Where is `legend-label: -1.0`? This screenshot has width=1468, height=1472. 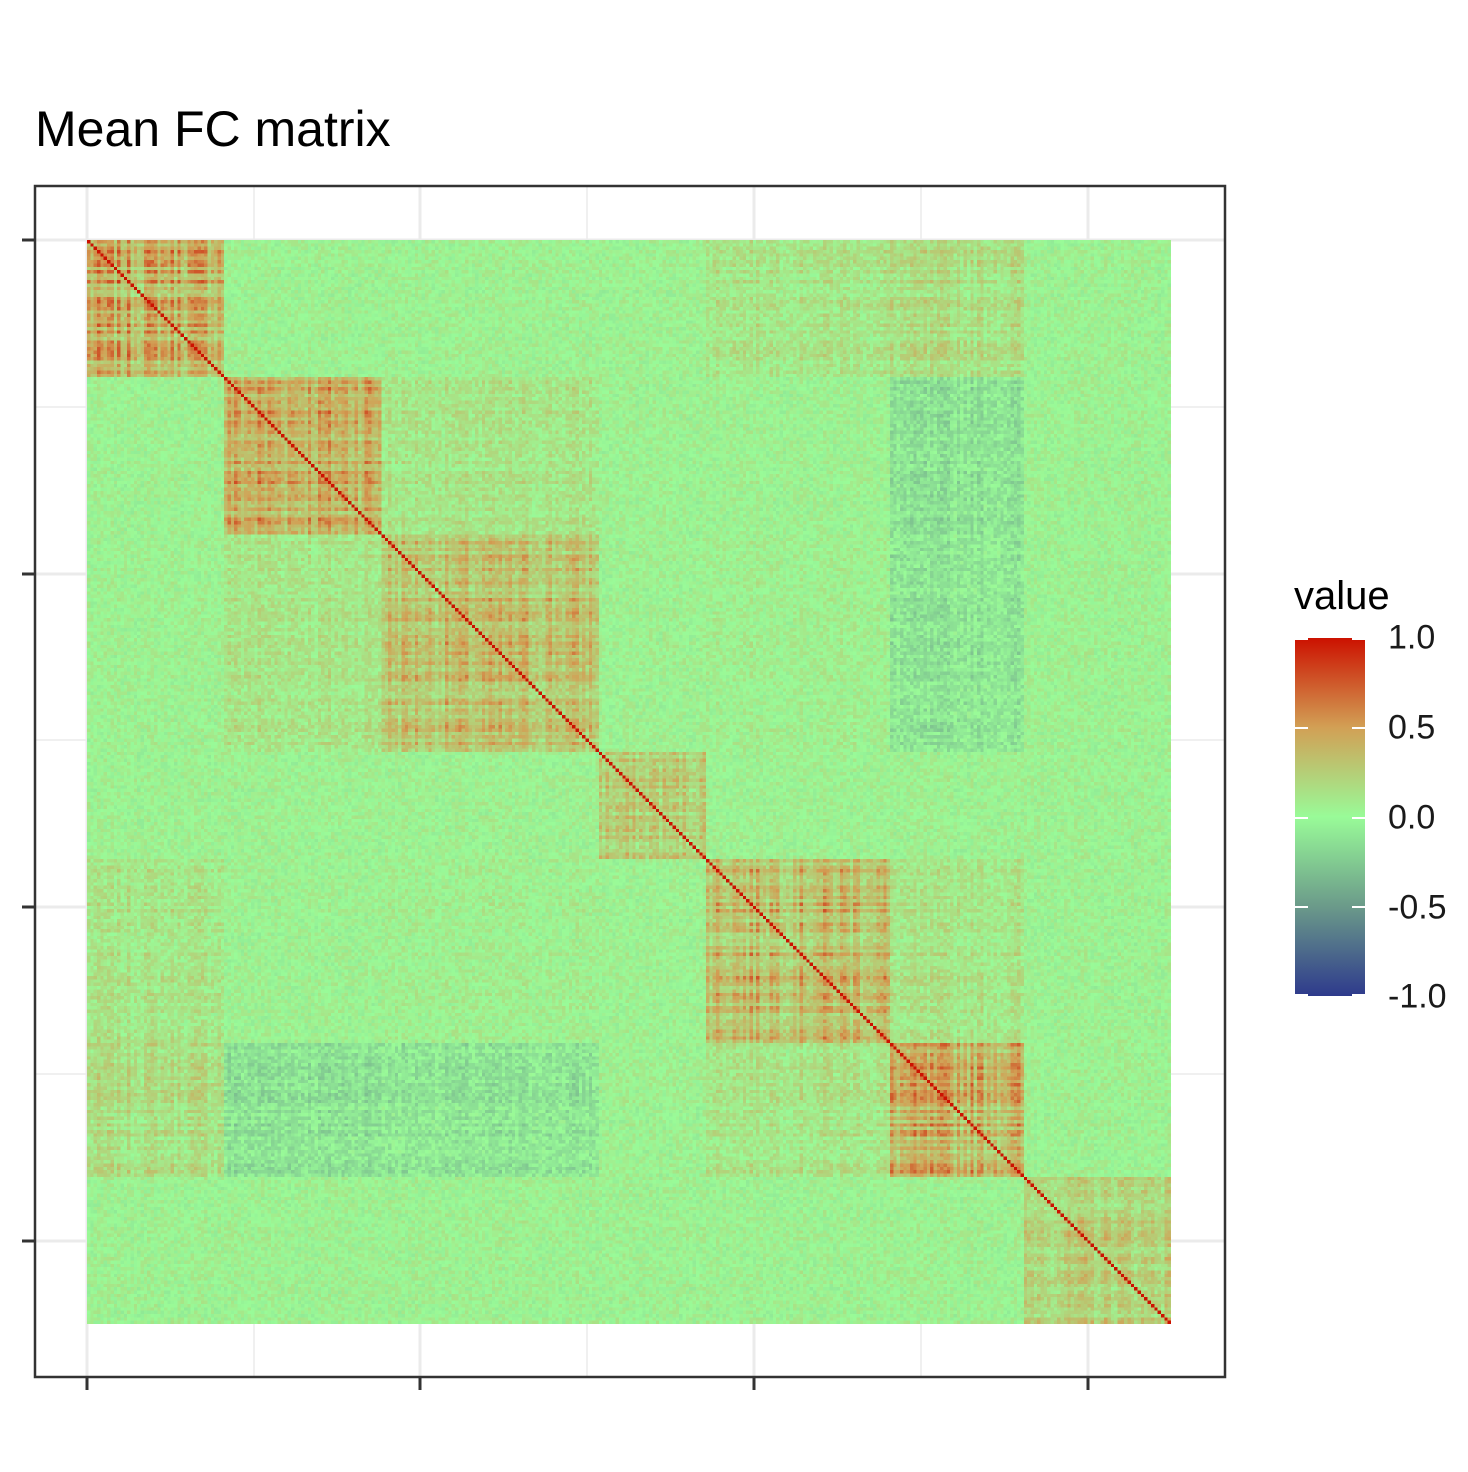 legend-label: -1.0 is located at coordinates (1417, 996).